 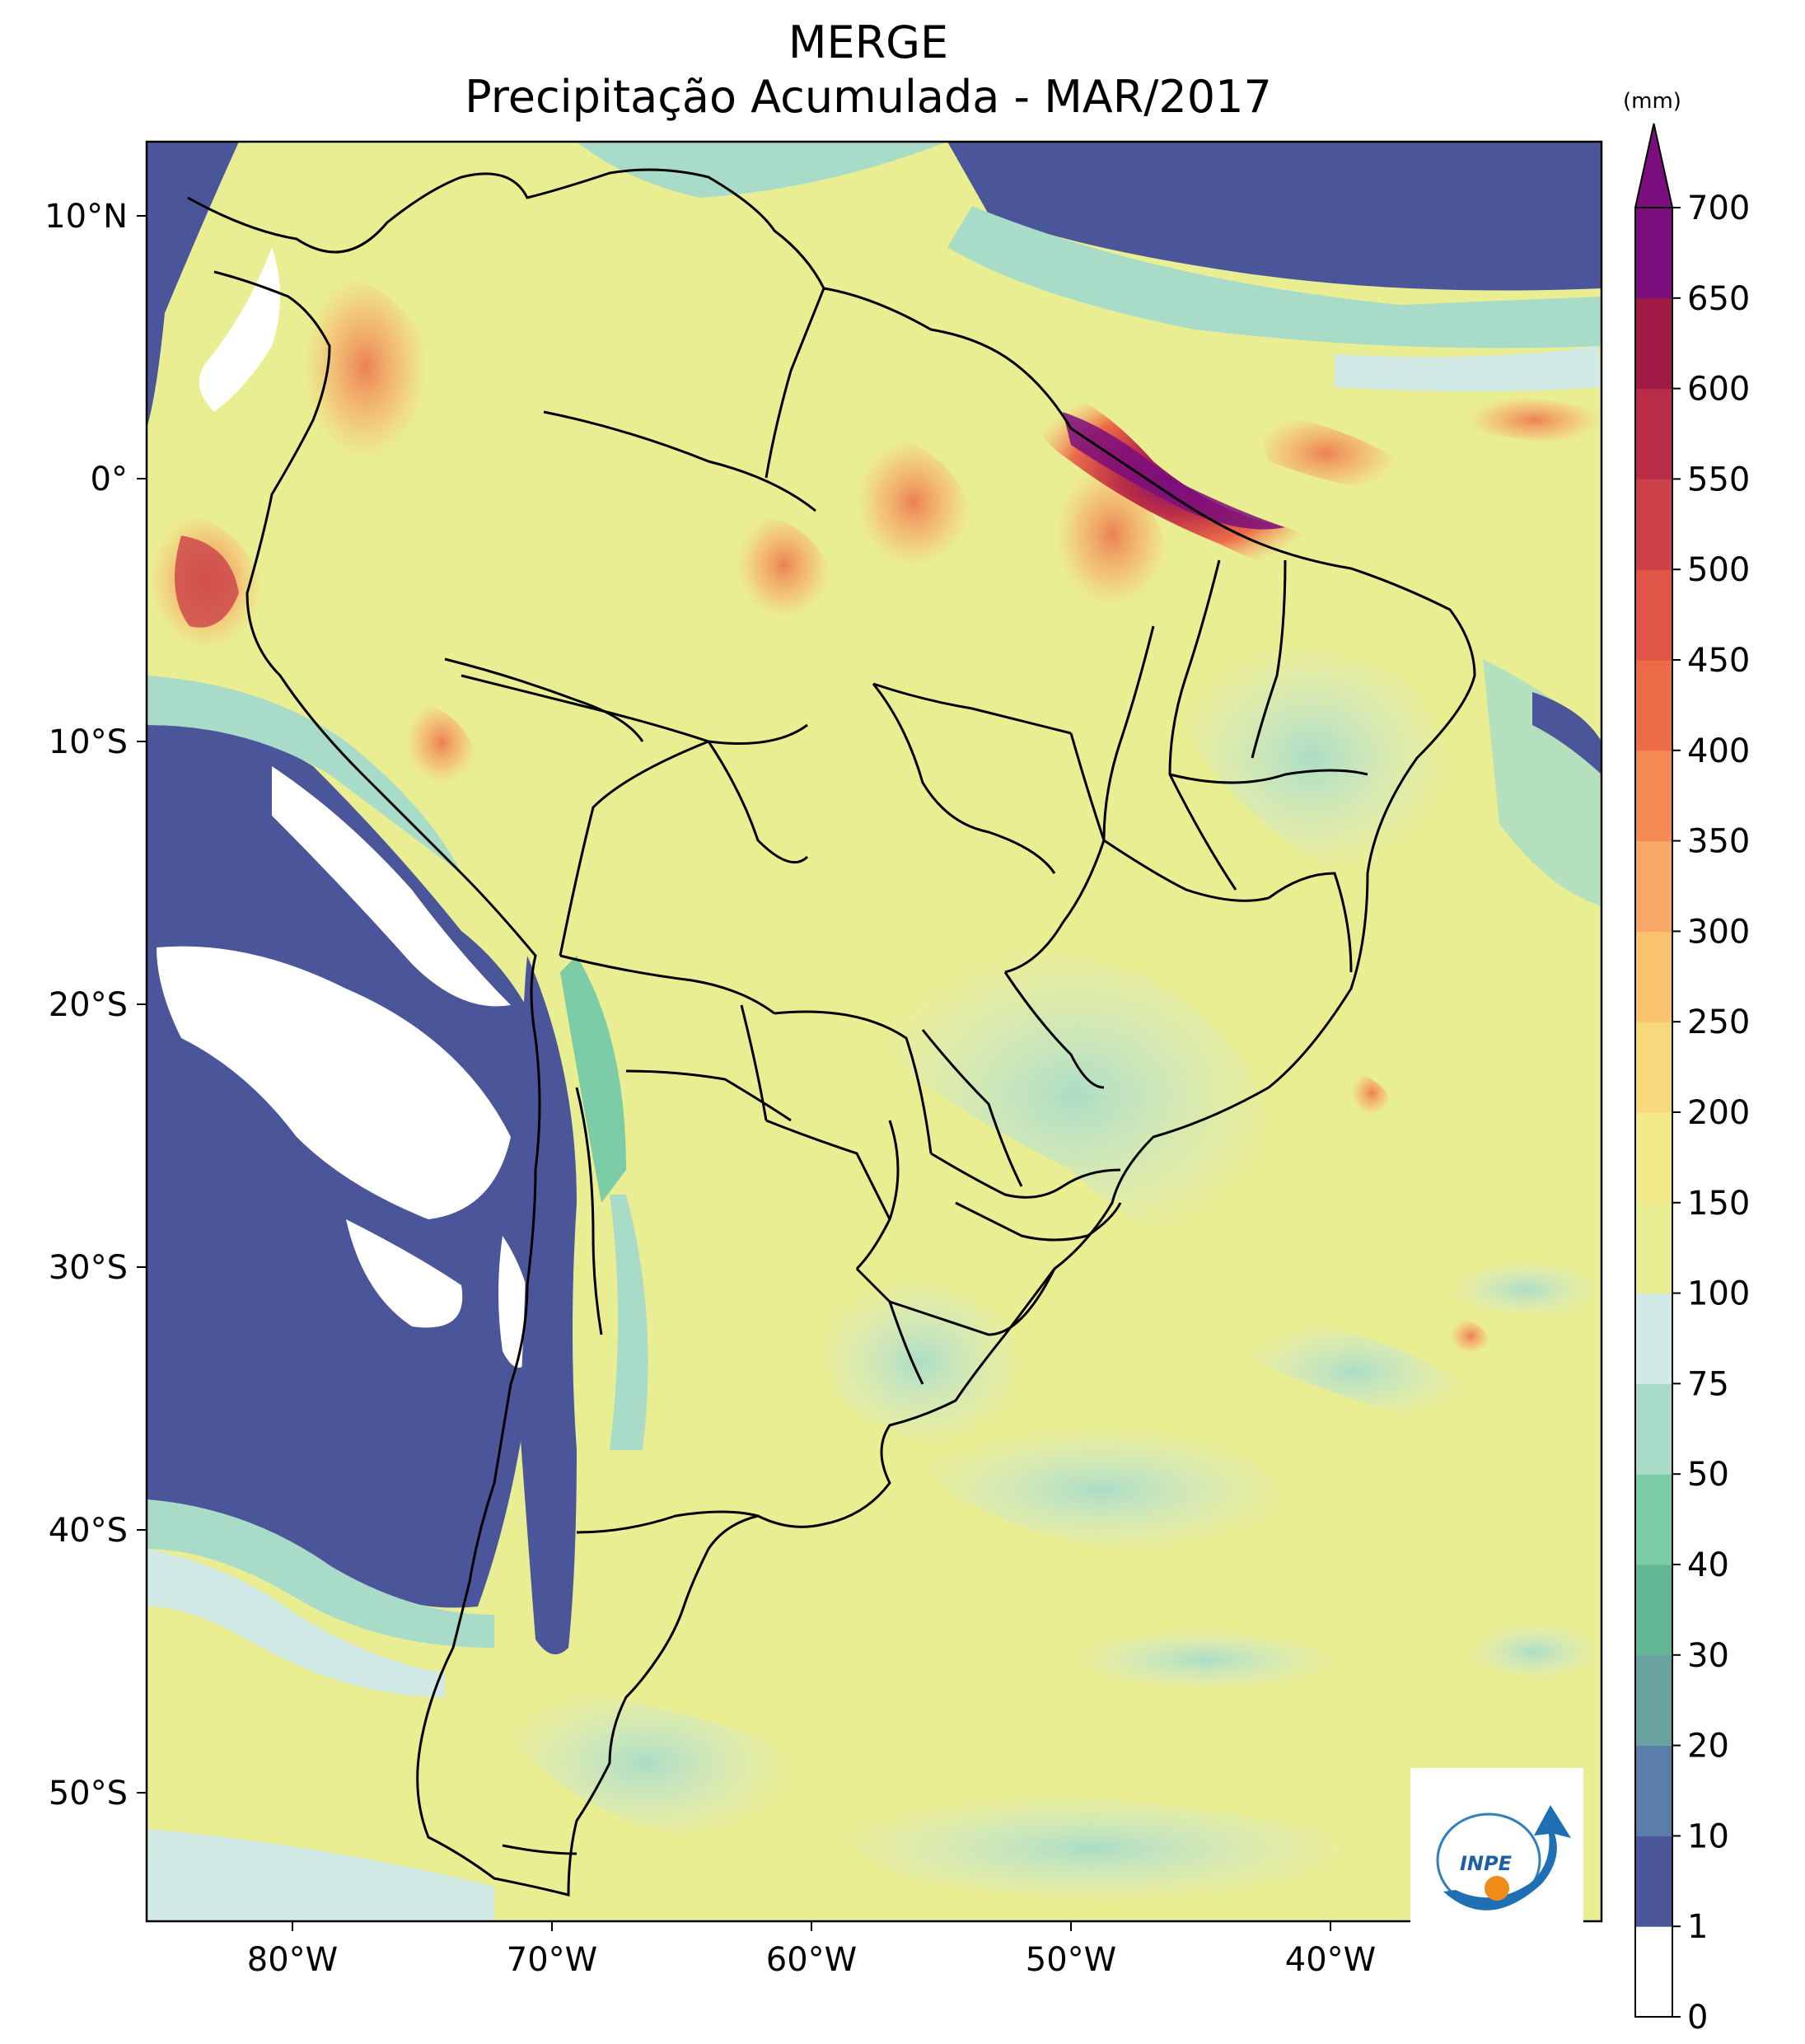 What do you see at coordinates (1719, 1204) in the screenshot?
I see `colorbar-label: 150` at bounding box center [1719, 1204].